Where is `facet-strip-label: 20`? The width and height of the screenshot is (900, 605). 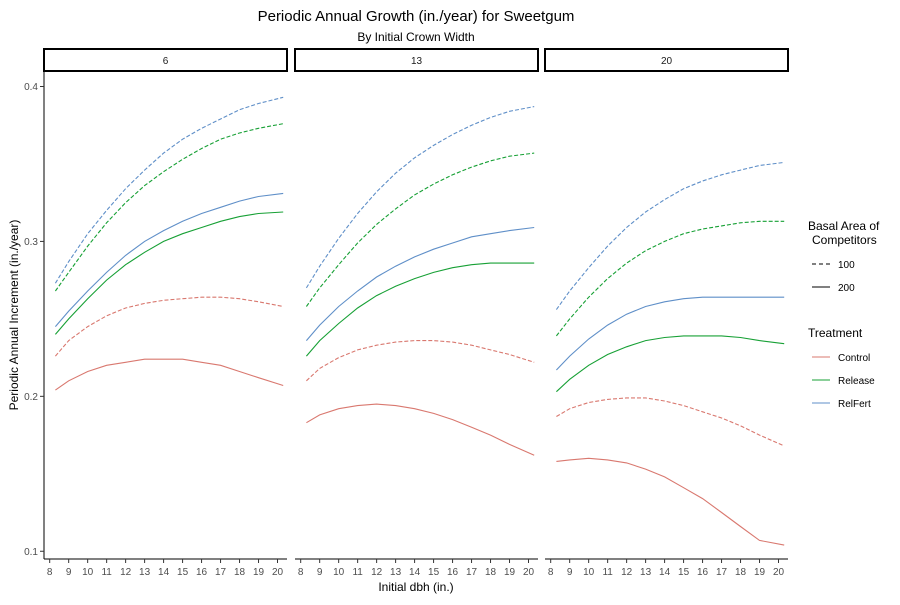 facet-strip-label: 20 is located at coordinates (667, 61).